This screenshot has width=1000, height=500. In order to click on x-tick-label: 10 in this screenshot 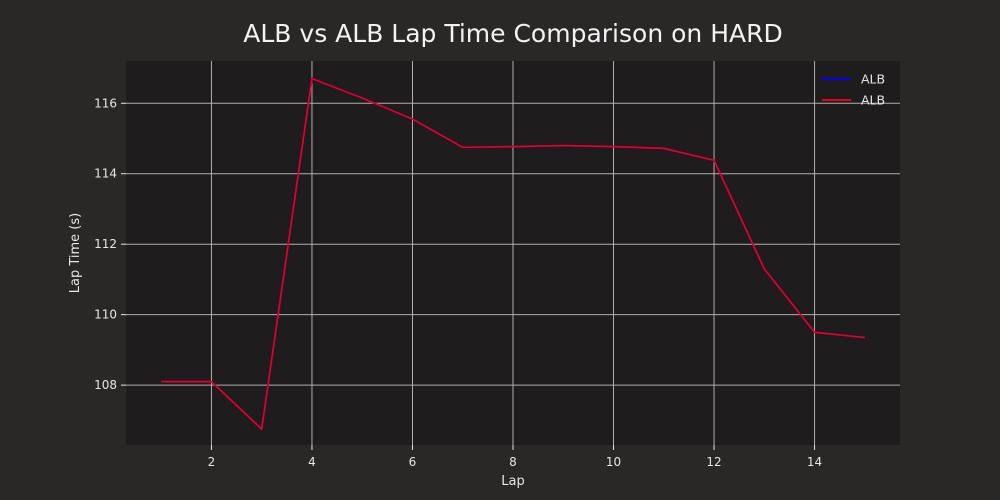, I will do `click(613, 462)`.